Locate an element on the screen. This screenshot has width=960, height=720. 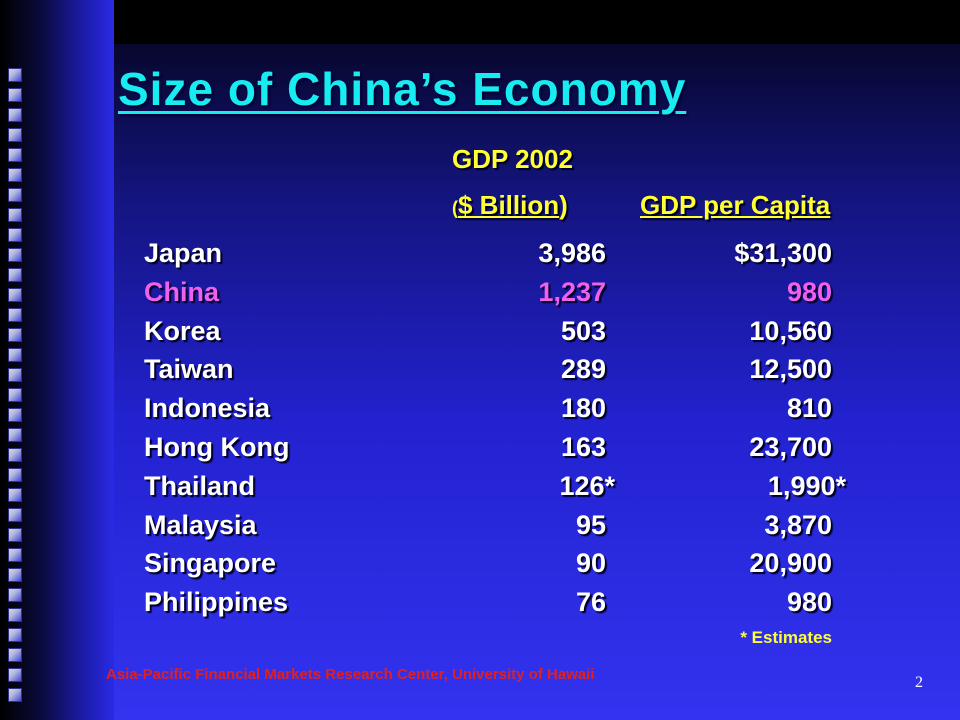
country-name: Taiwan is located at coordinates (189, 369).